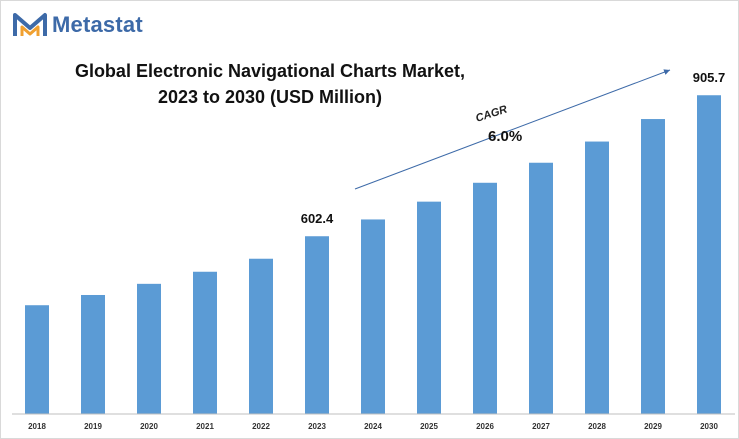 The image size is (739, 439). What do you see at coordinates (261, 336) in the screenshot?
I see `bar-2022` at bounding box center [261, 336].